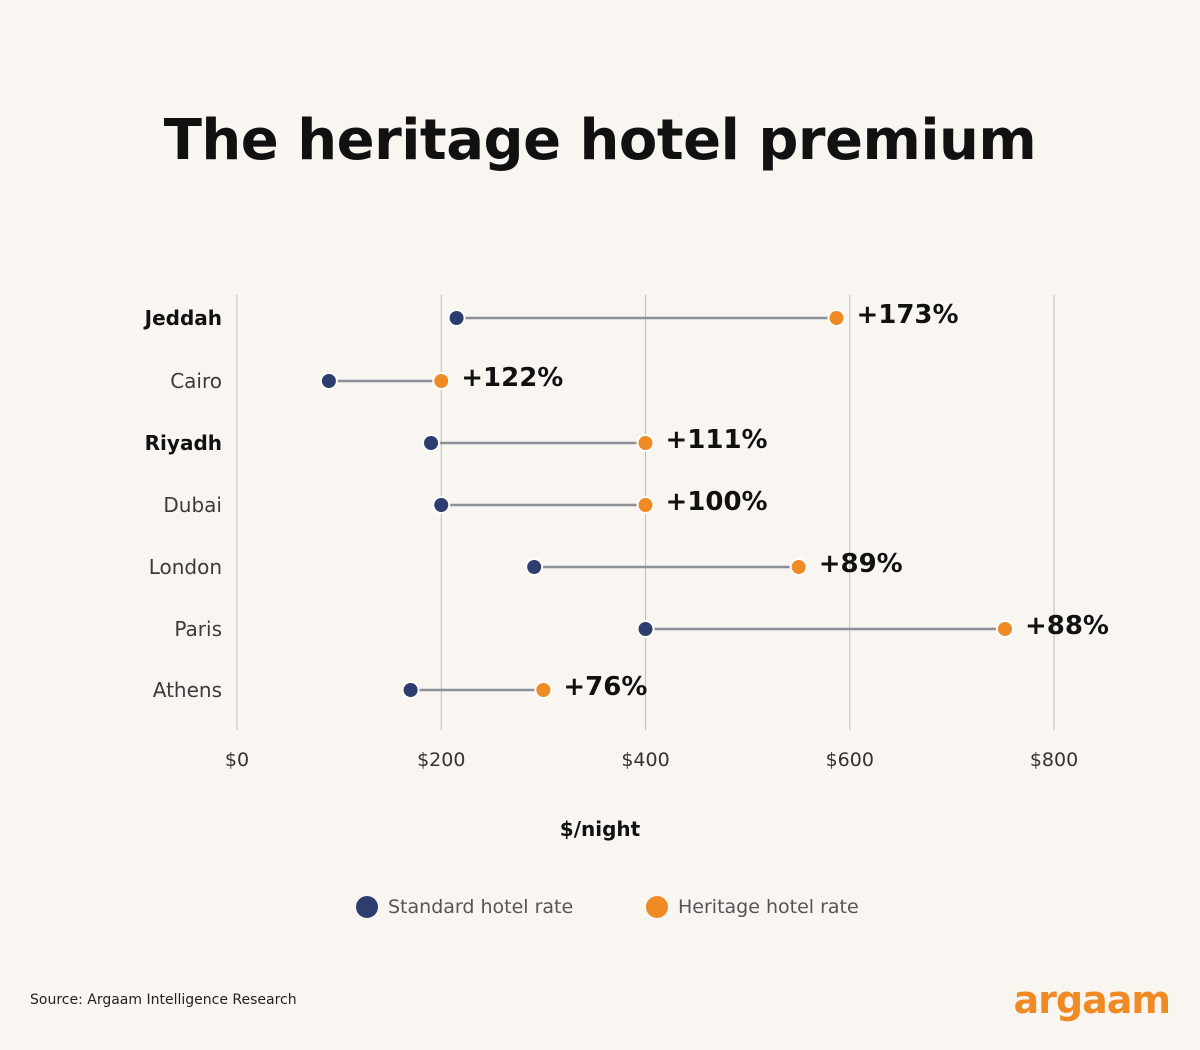 Image resolution: width=1200 pixels, height=1050 pixels. What do you see at coordinates (600, 140) in the screenshot?
I see `chart-title: The heritage hotel premium` at bounding box center [600, 140].